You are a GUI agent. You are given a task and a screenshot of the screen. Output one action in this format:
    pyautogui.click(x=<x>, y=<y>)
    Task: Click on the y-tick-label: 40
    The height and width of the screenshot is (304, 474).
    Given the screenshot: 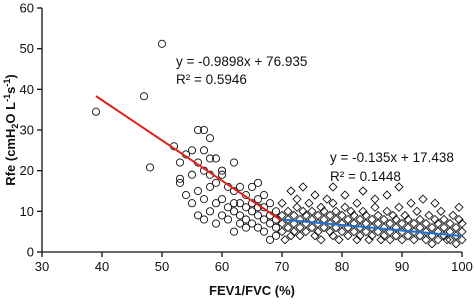 What is the action you would take?
    pyautogui.click(x=27, y=89)
    